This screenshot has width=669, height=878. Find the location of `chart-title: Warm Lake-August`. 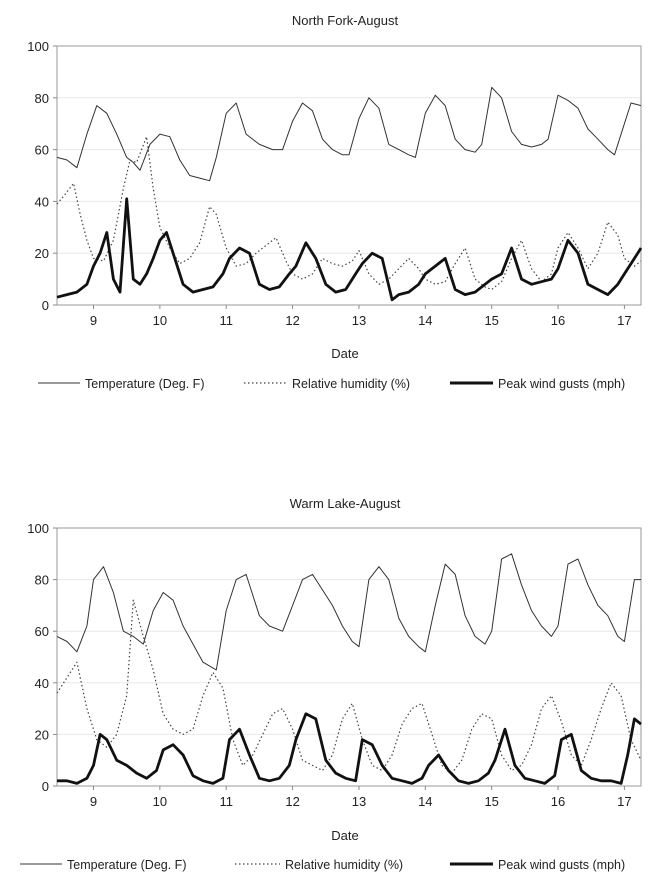

chart-title: Warm Lake-August is located at coordinates (345, 503).